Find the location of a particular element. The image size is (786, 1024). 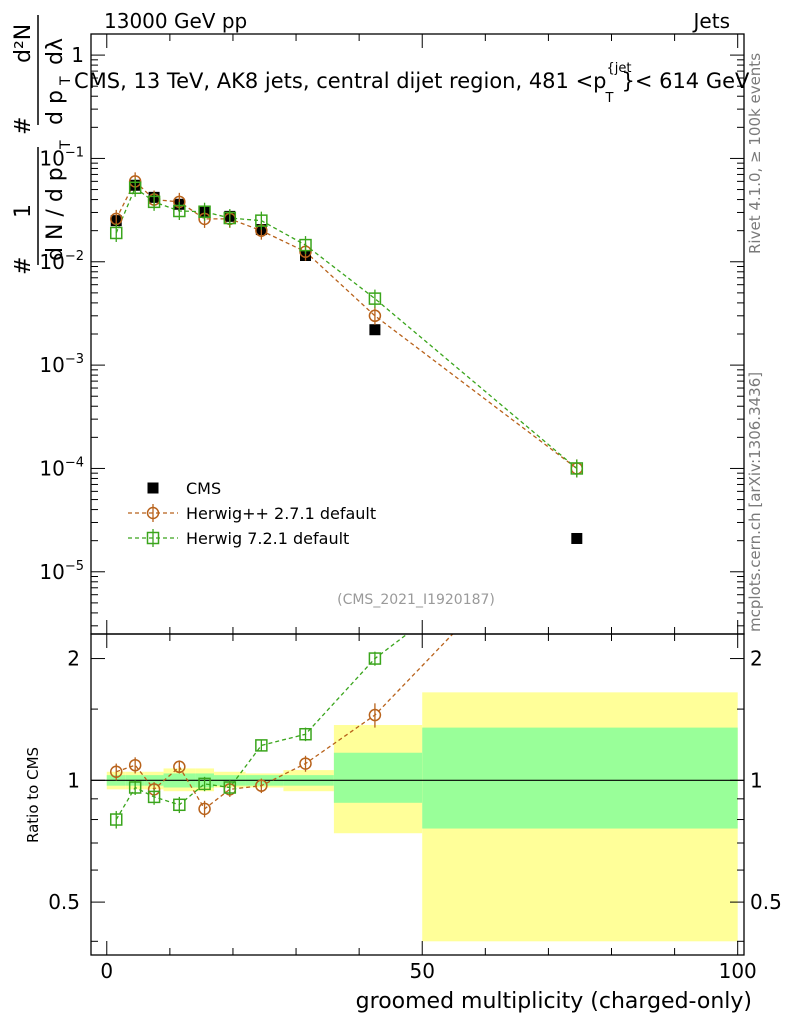

main-y-axis-label: # 1 d N / d p T # d p T d²N dλ is located at coordinates (42, 145).